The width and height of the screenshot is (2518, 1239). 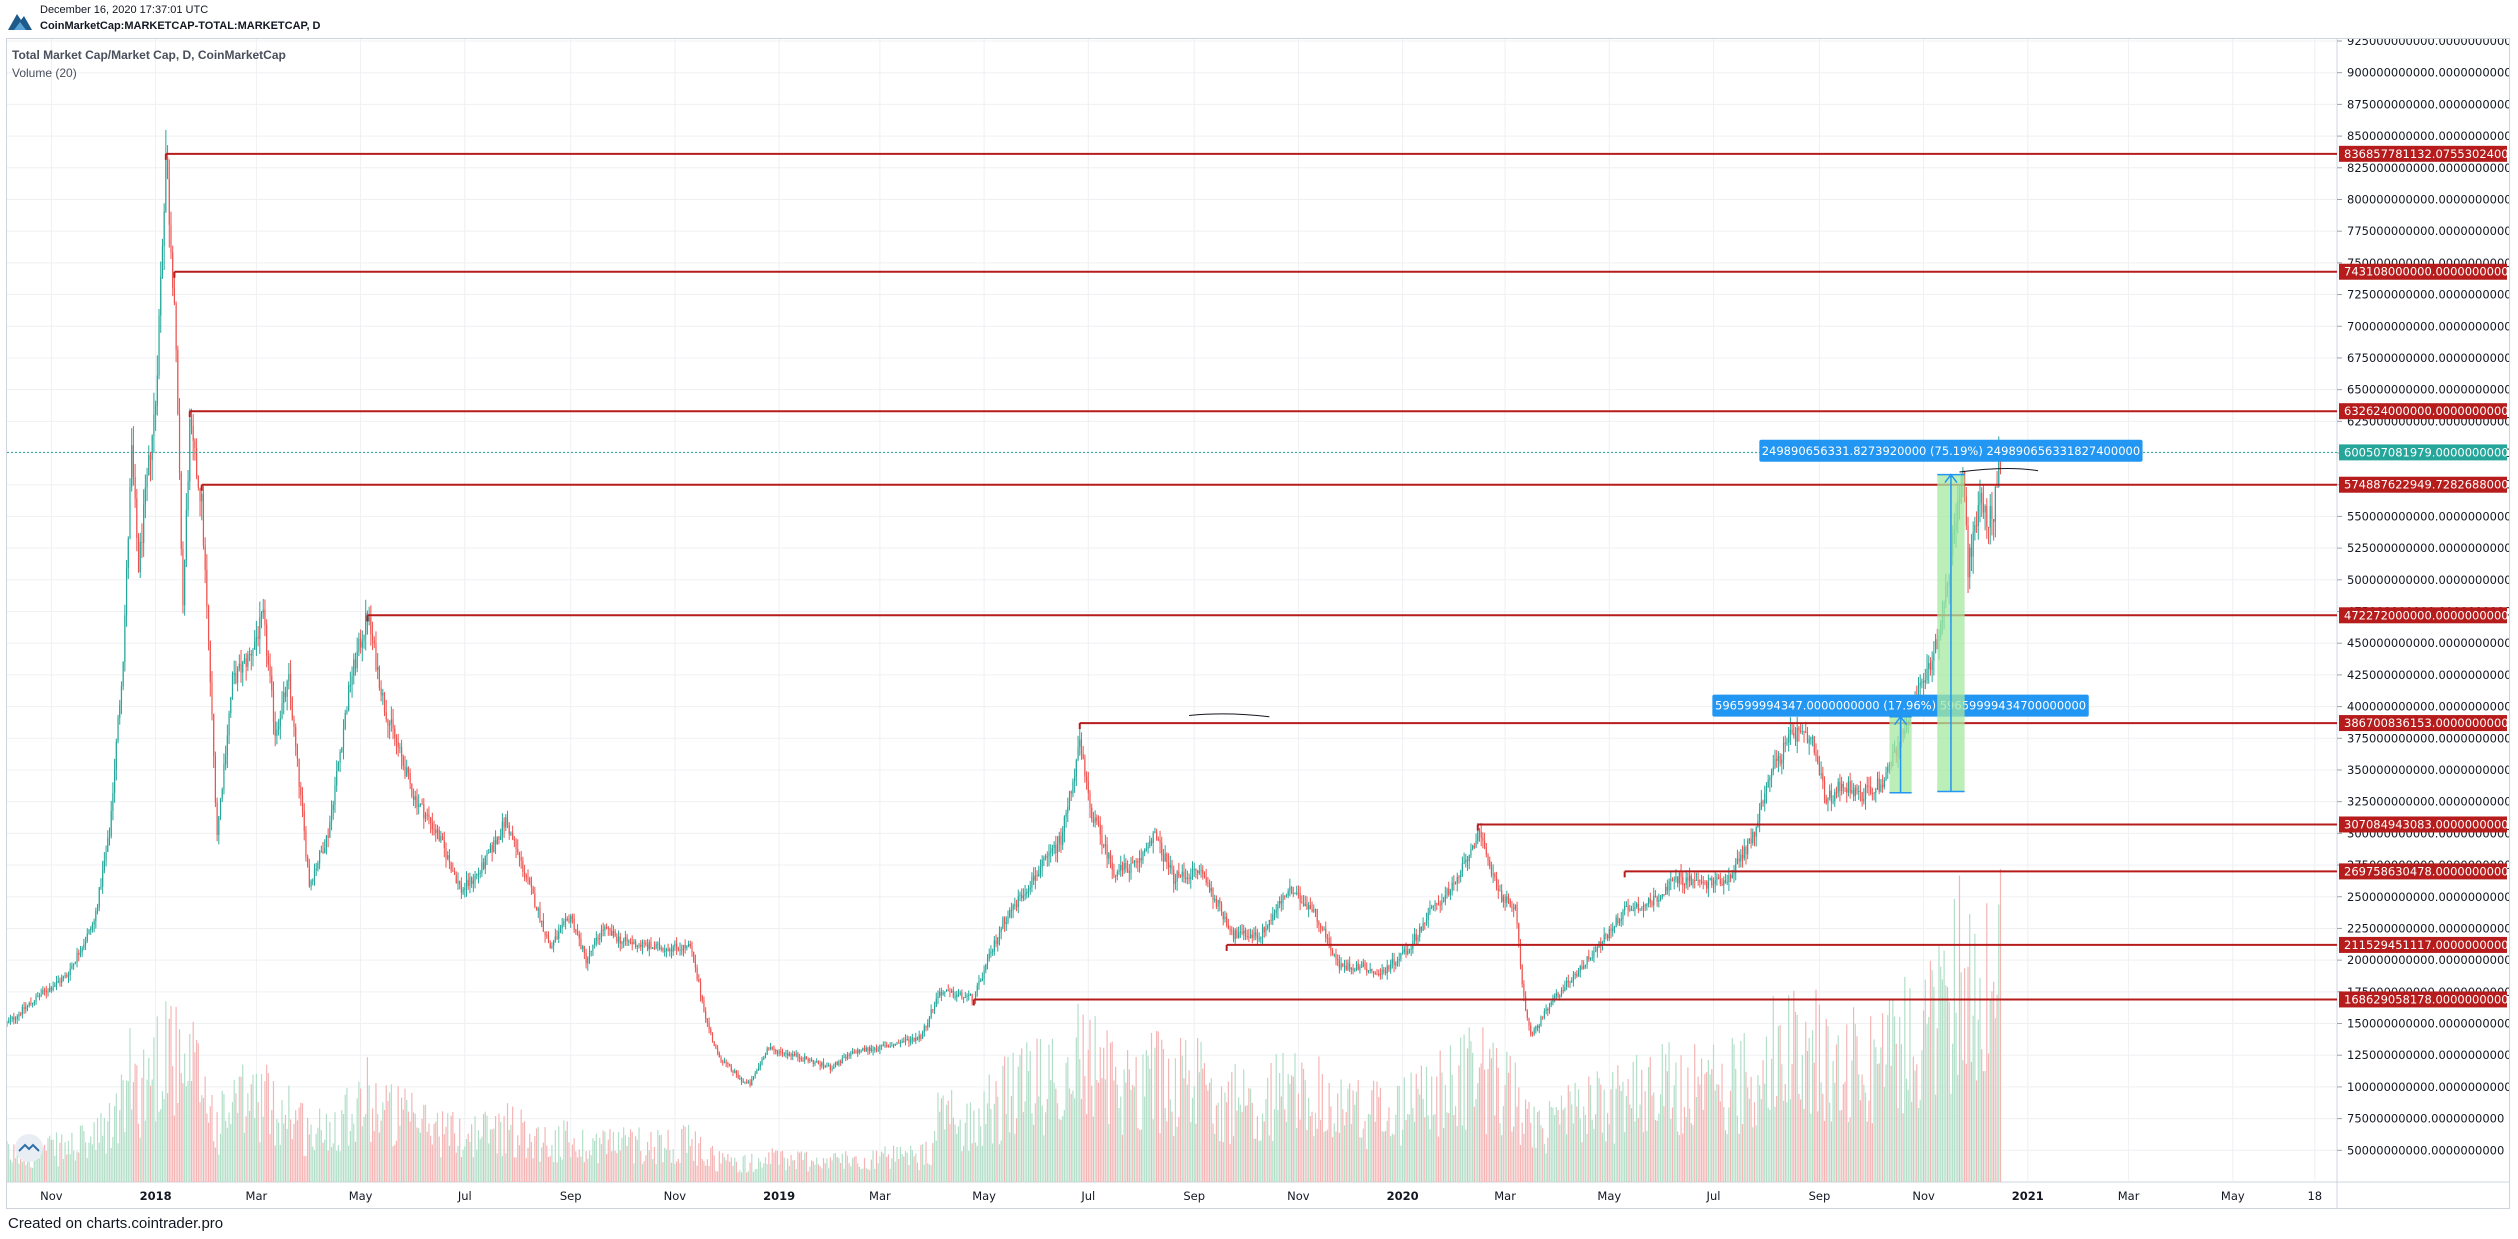 I want to click on price-axis-label: 100000000000.0000000000, so click(x=2428, y=1087).